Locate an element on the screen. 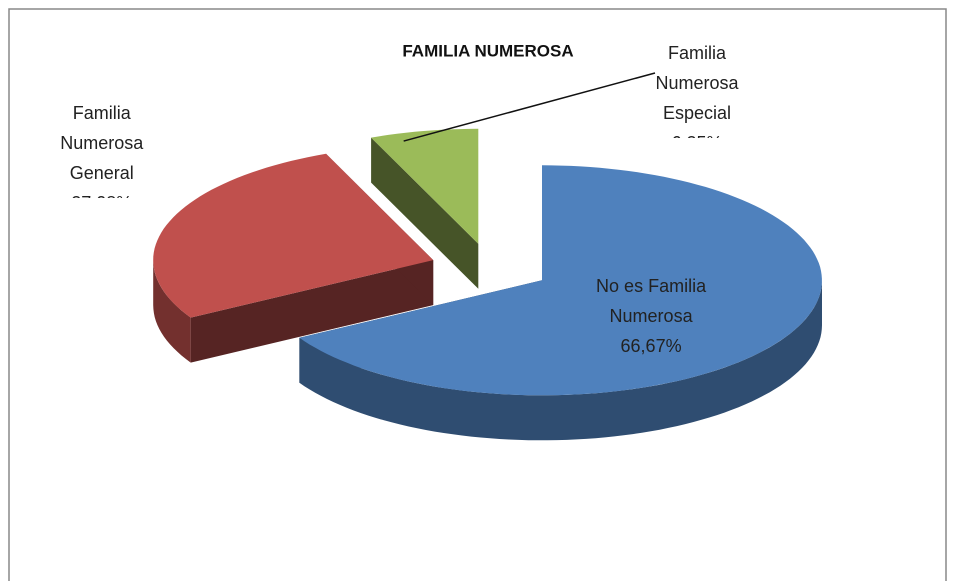 Image resolution: width=956 pixels, height=581 pixels. slice-label-text: Familia Numerosa Especial 6,25% is located at coordinates (697, 88).